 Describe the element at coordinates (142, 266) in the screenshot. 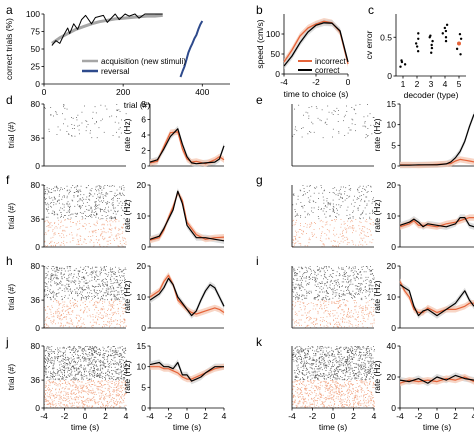

I see `panel-h-rate-y-tick-label: 20` at that location.